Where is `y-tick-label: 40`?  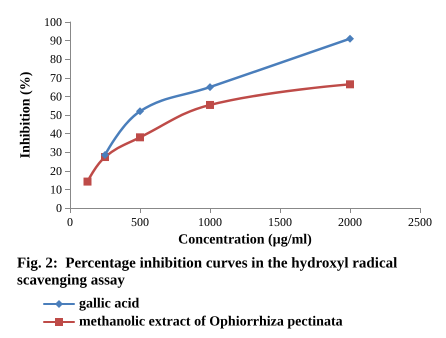 y-tick-label: 40 is located at coordinates (56, 133).